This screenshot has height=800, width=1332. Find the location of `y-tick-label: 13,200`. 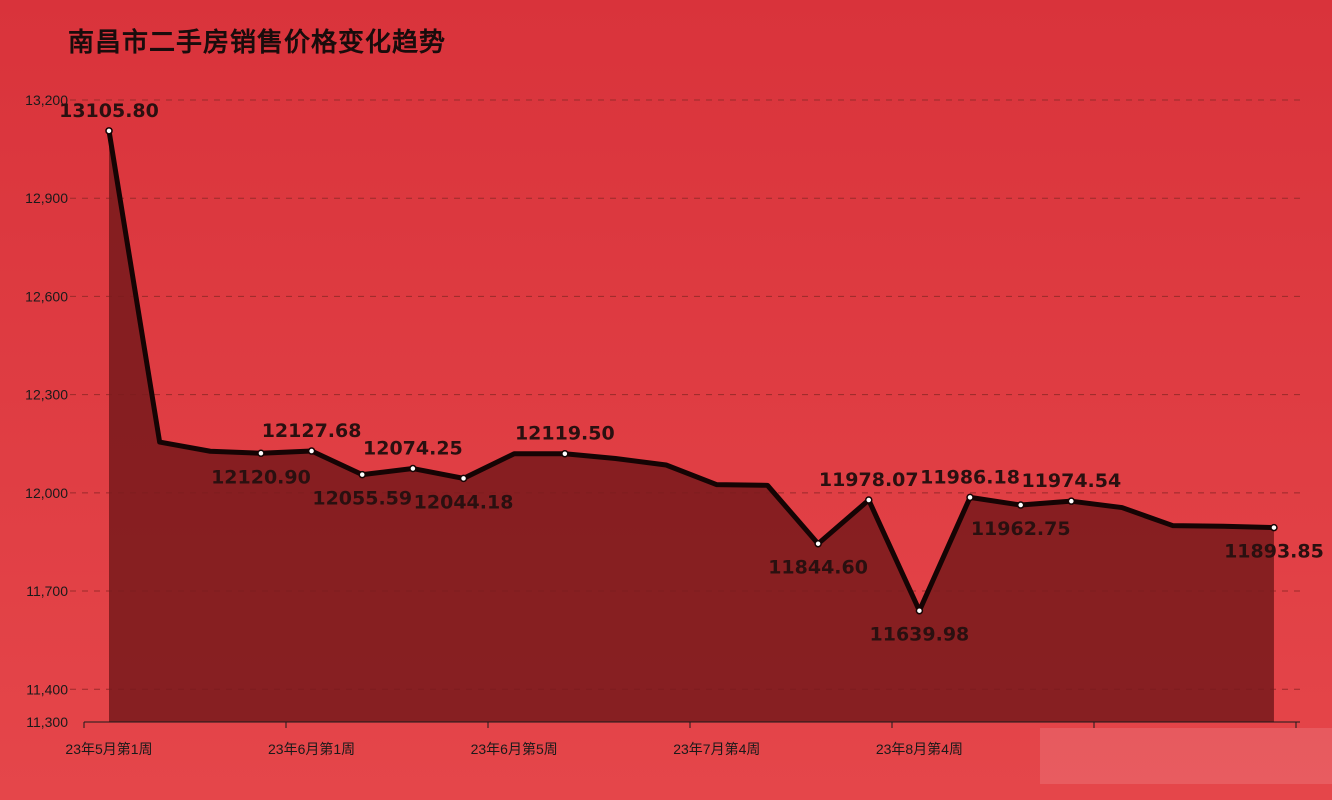

y-tick-label: 13,200 is located at coordinates (46, 100).